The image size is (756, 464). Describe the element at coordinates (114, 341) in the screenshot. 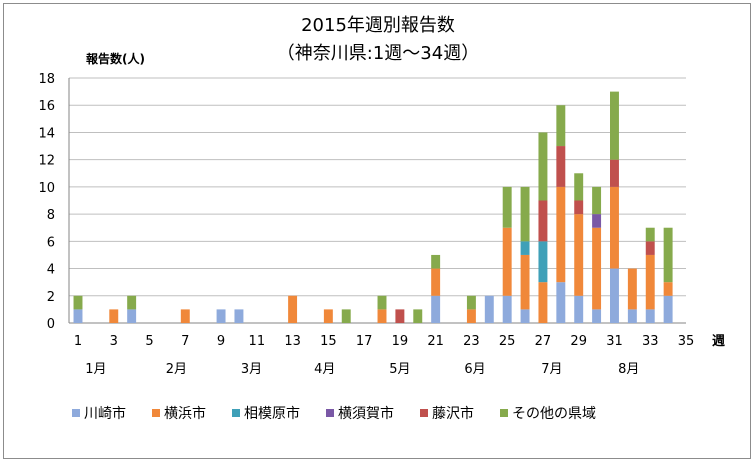

I see `x-tick-label: 3` at that location.